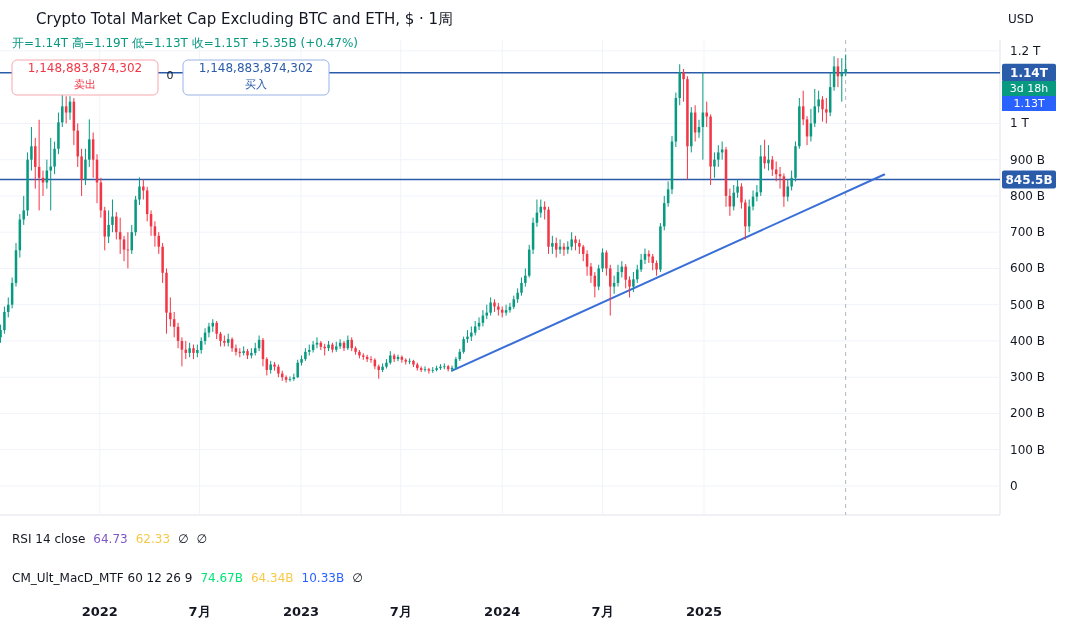  Describe the element at coordinates (1027, 340) in the screenshot. I see `y-tick-label: 400 B` at that location.